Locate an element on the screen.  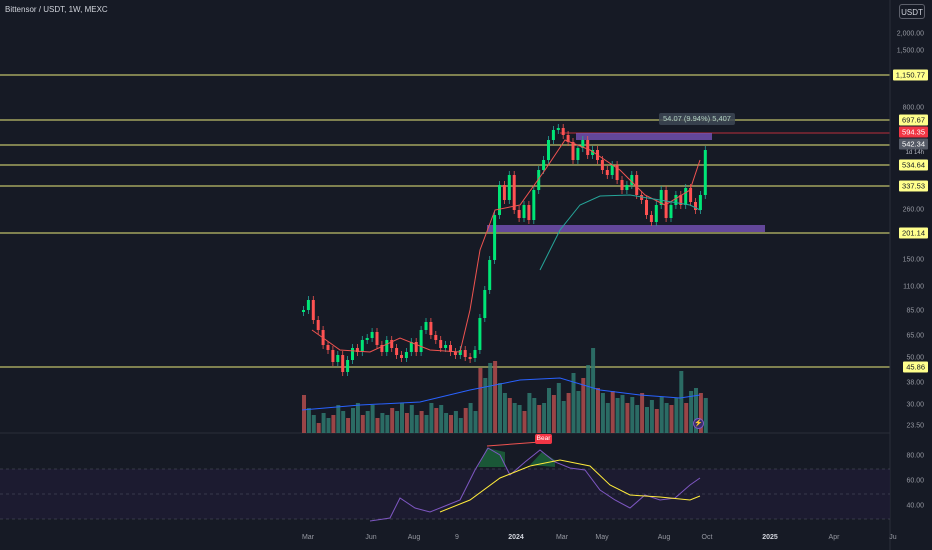
level-tag: 534.64 is located at coordinates (913, 165).